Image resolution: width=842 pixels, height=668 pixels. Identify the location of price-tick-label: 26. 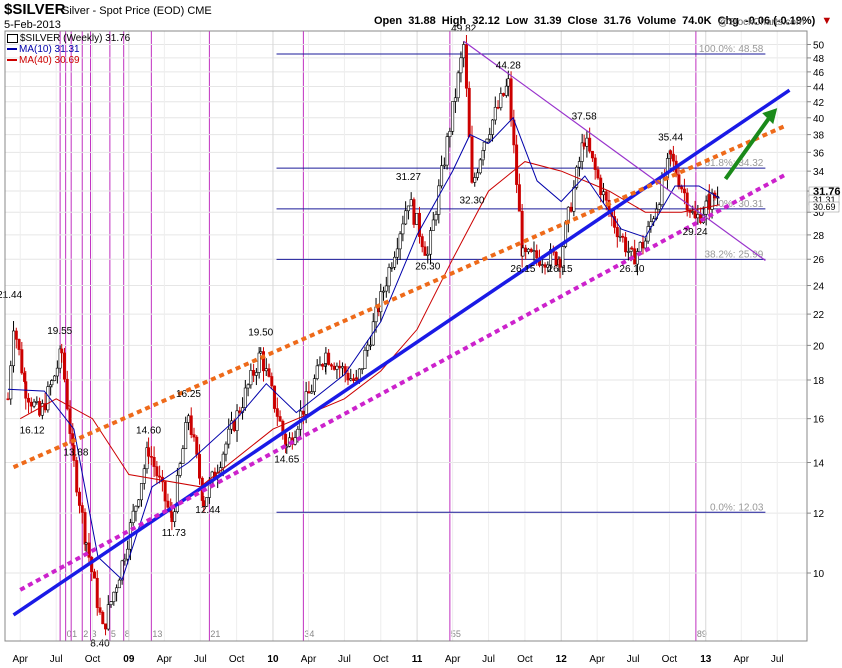
(819, 260).